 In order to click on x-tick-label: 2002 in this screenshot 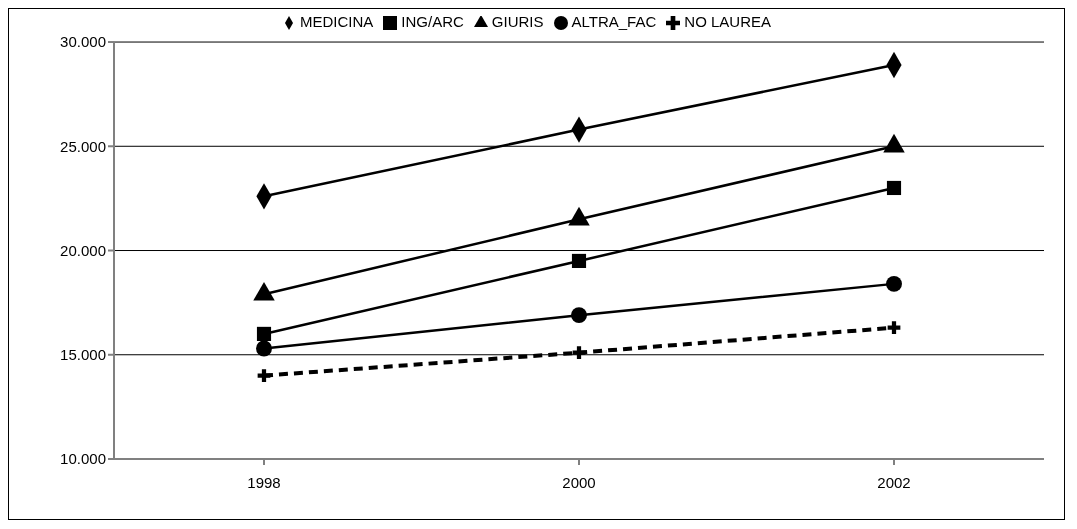, I will do `click(894, 482)`.